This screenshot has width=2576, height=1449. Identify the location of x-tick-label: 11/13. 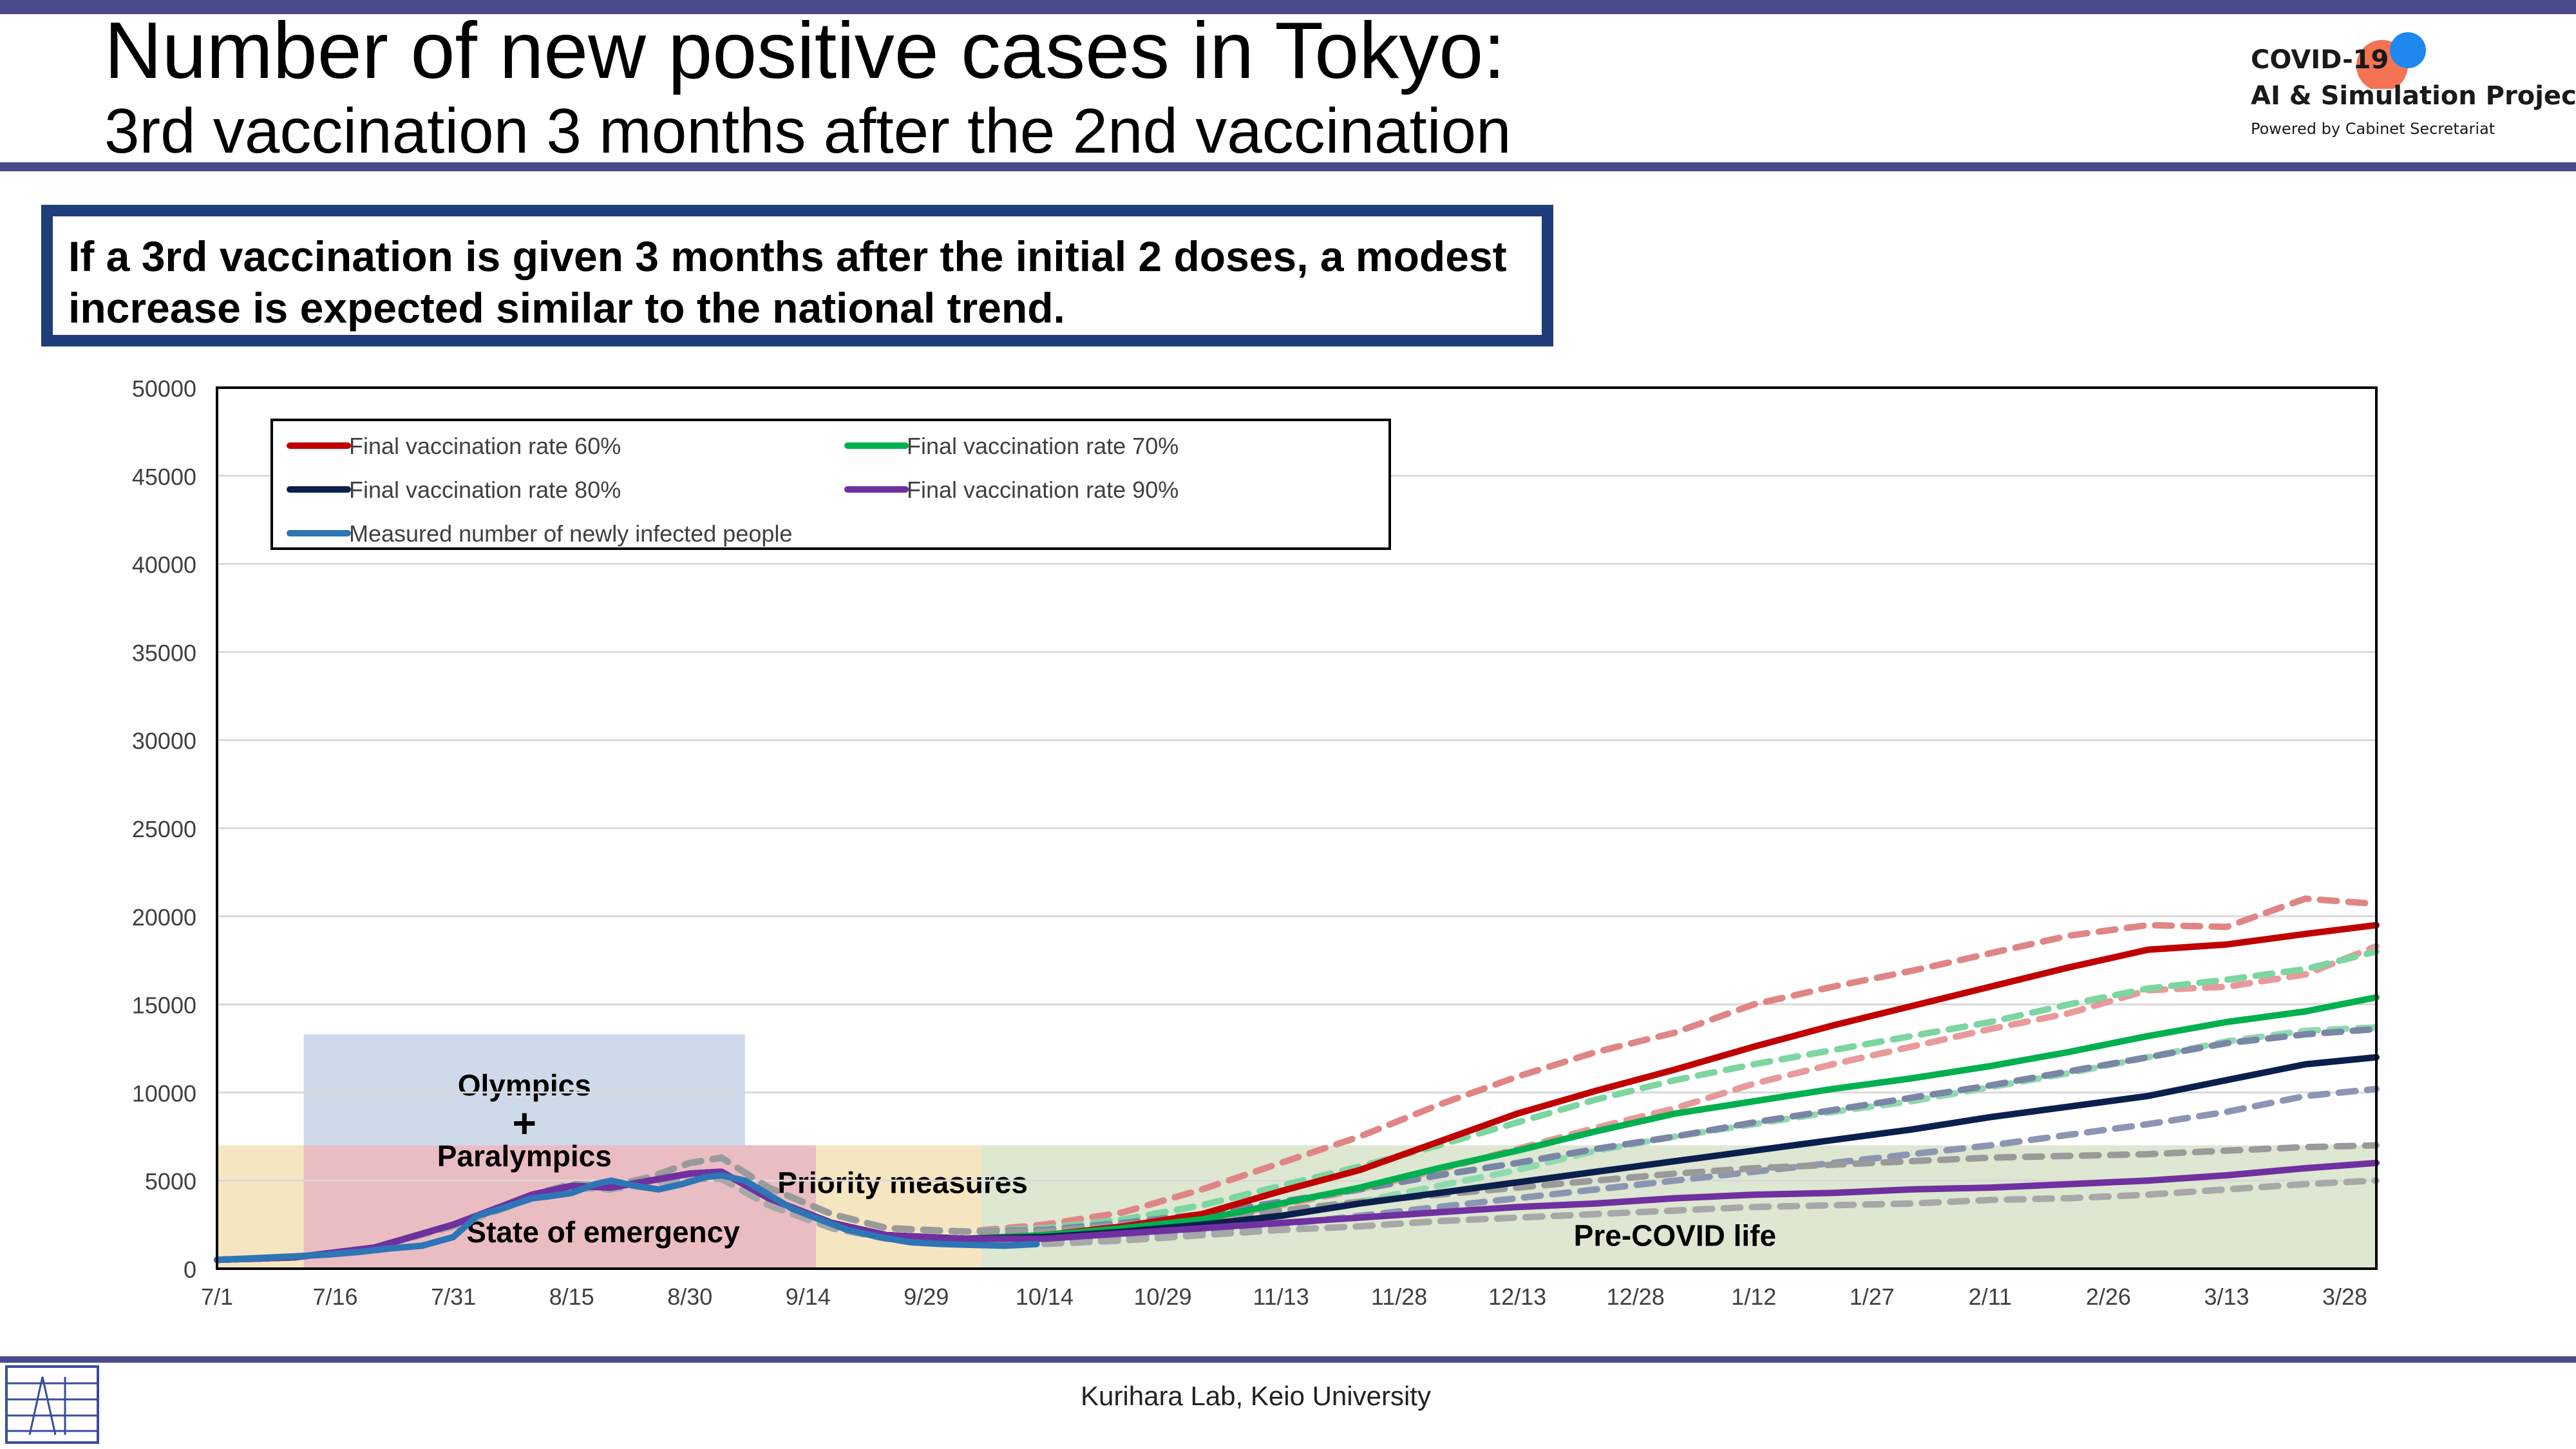
(1281, 1296).